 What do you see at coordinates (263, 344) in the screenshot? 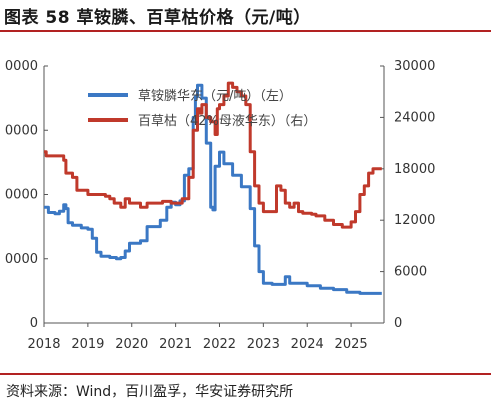
I see `x-tick-label: 2023` at bounding box center [263, 344].